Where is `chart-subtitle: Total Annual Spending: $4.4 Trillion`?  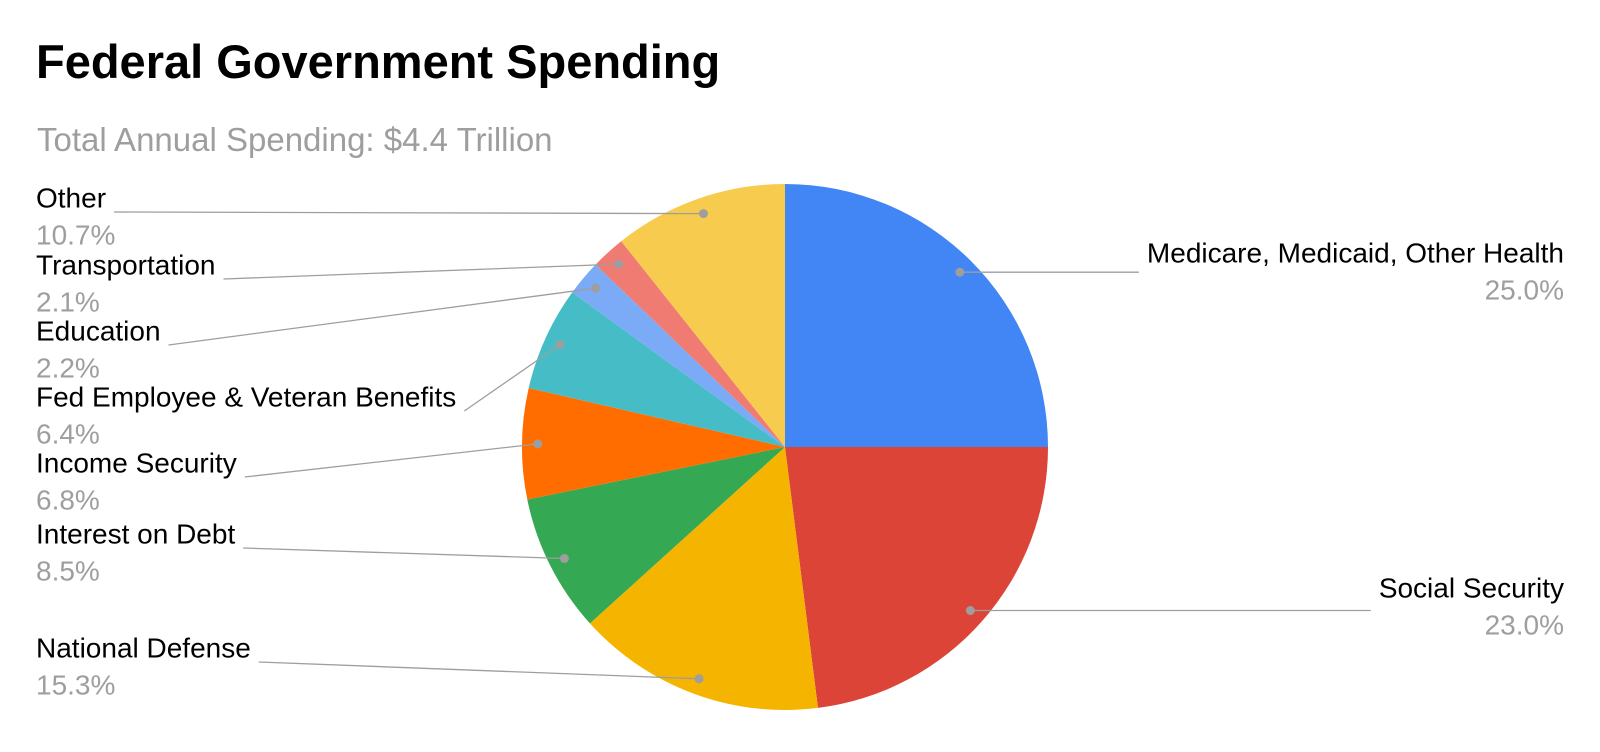
chart-subtitle: Total Annual Spending: $4.4 Trillion is located at coordinates (295, 139).